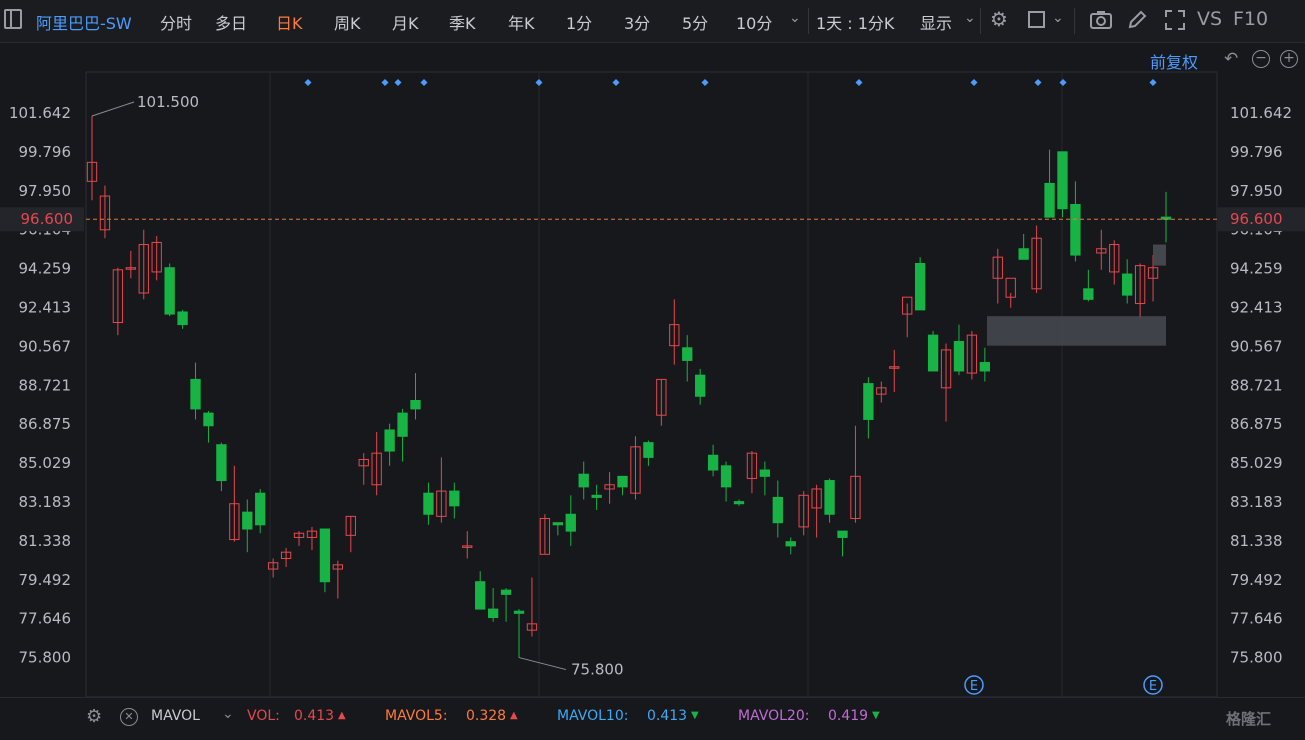 The width and height of the screenshot is (1305, 740). I want to click on mavol10-label: MAVOL10:, so click(593, 716).